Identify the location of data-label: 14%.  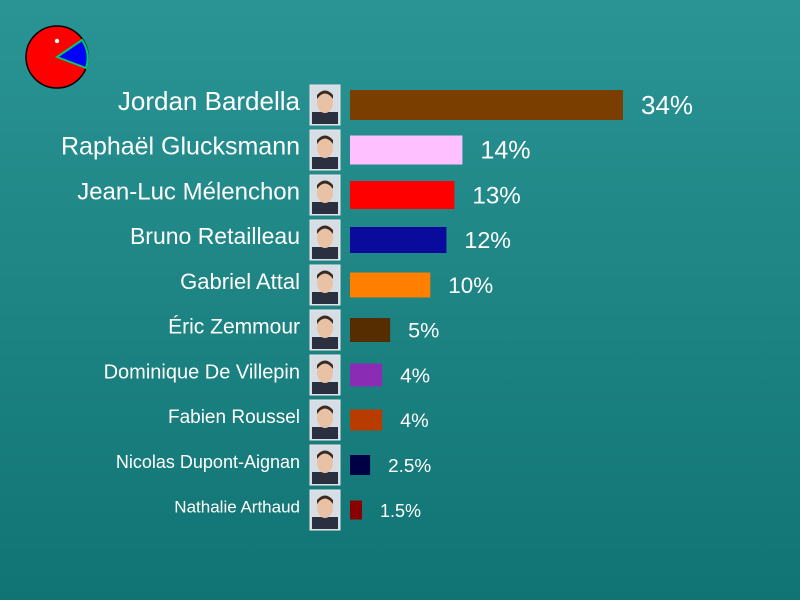
(505, 151).